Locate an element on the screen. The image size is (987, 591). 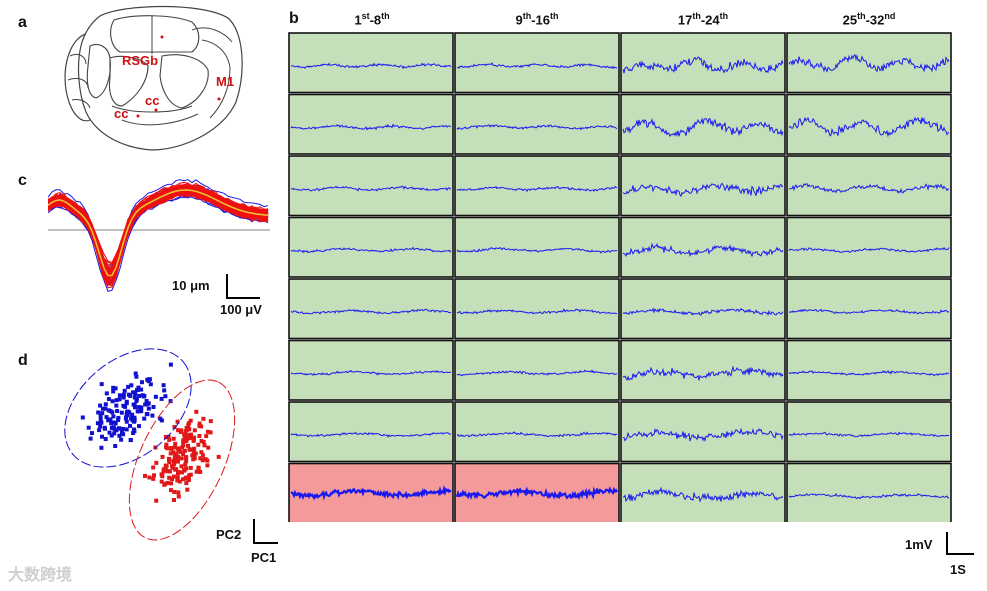
pca-y-axis-label: PC2 is located at coordinates (229, 534).